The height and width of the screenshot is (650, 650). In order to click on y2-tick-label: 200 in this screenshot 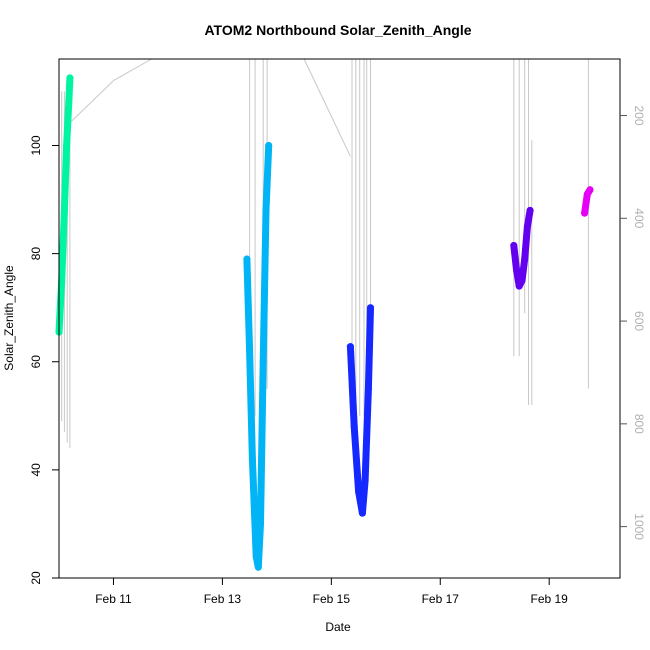, I will do `click(639, 116)`.